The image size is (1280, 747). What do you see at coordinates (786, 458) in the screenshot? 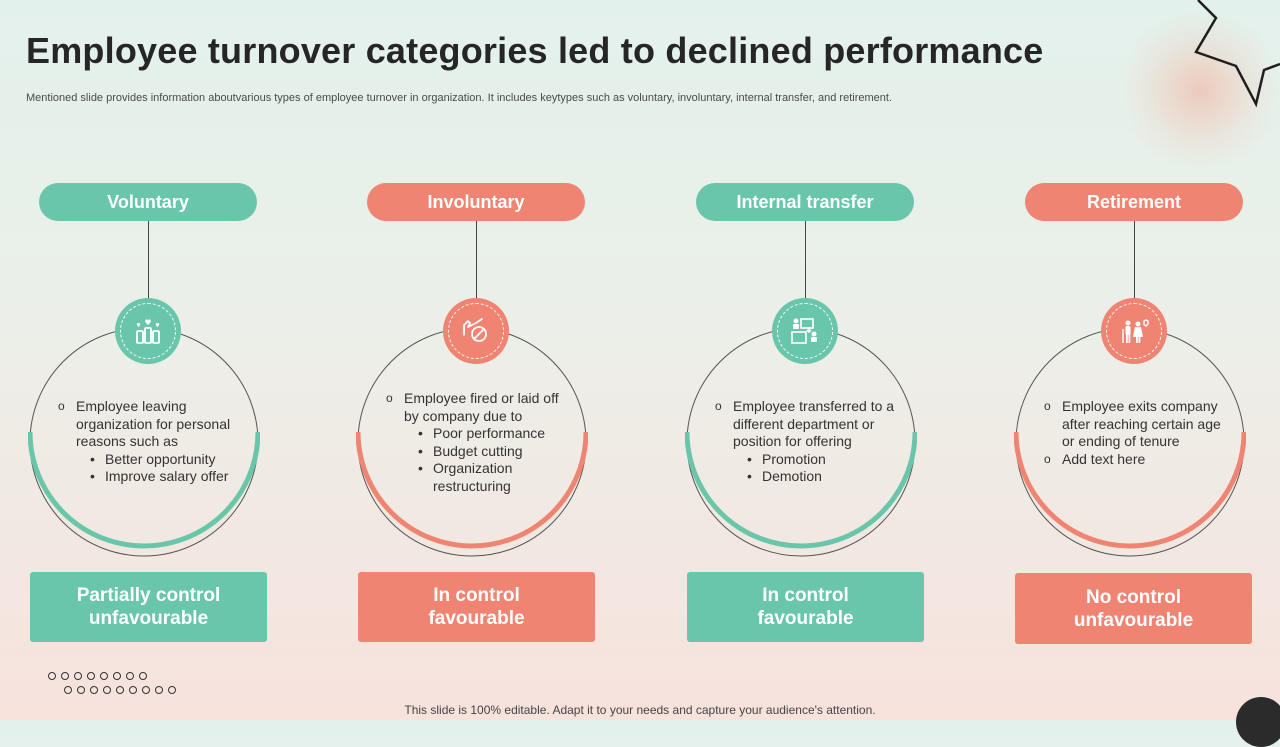
I see `sub-list-item: • Promotion` at bounding box center [786, 458].